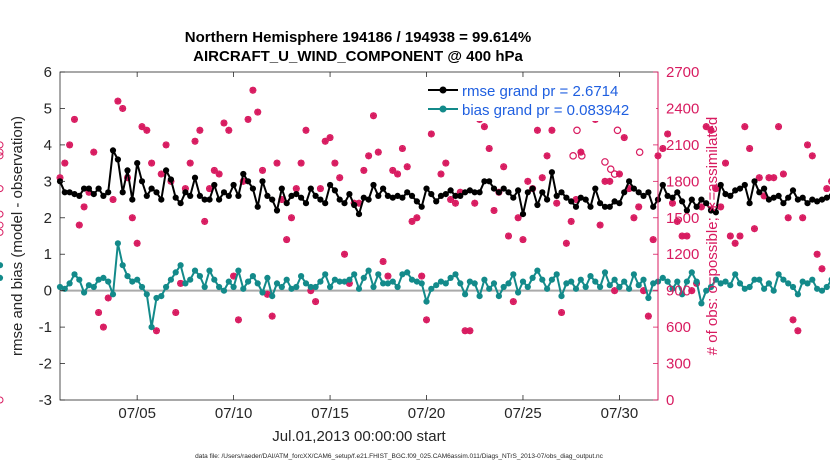 This screenshot has height=475, width=830. I want to click on y-right-tick-label: 0, so click(670, 400).